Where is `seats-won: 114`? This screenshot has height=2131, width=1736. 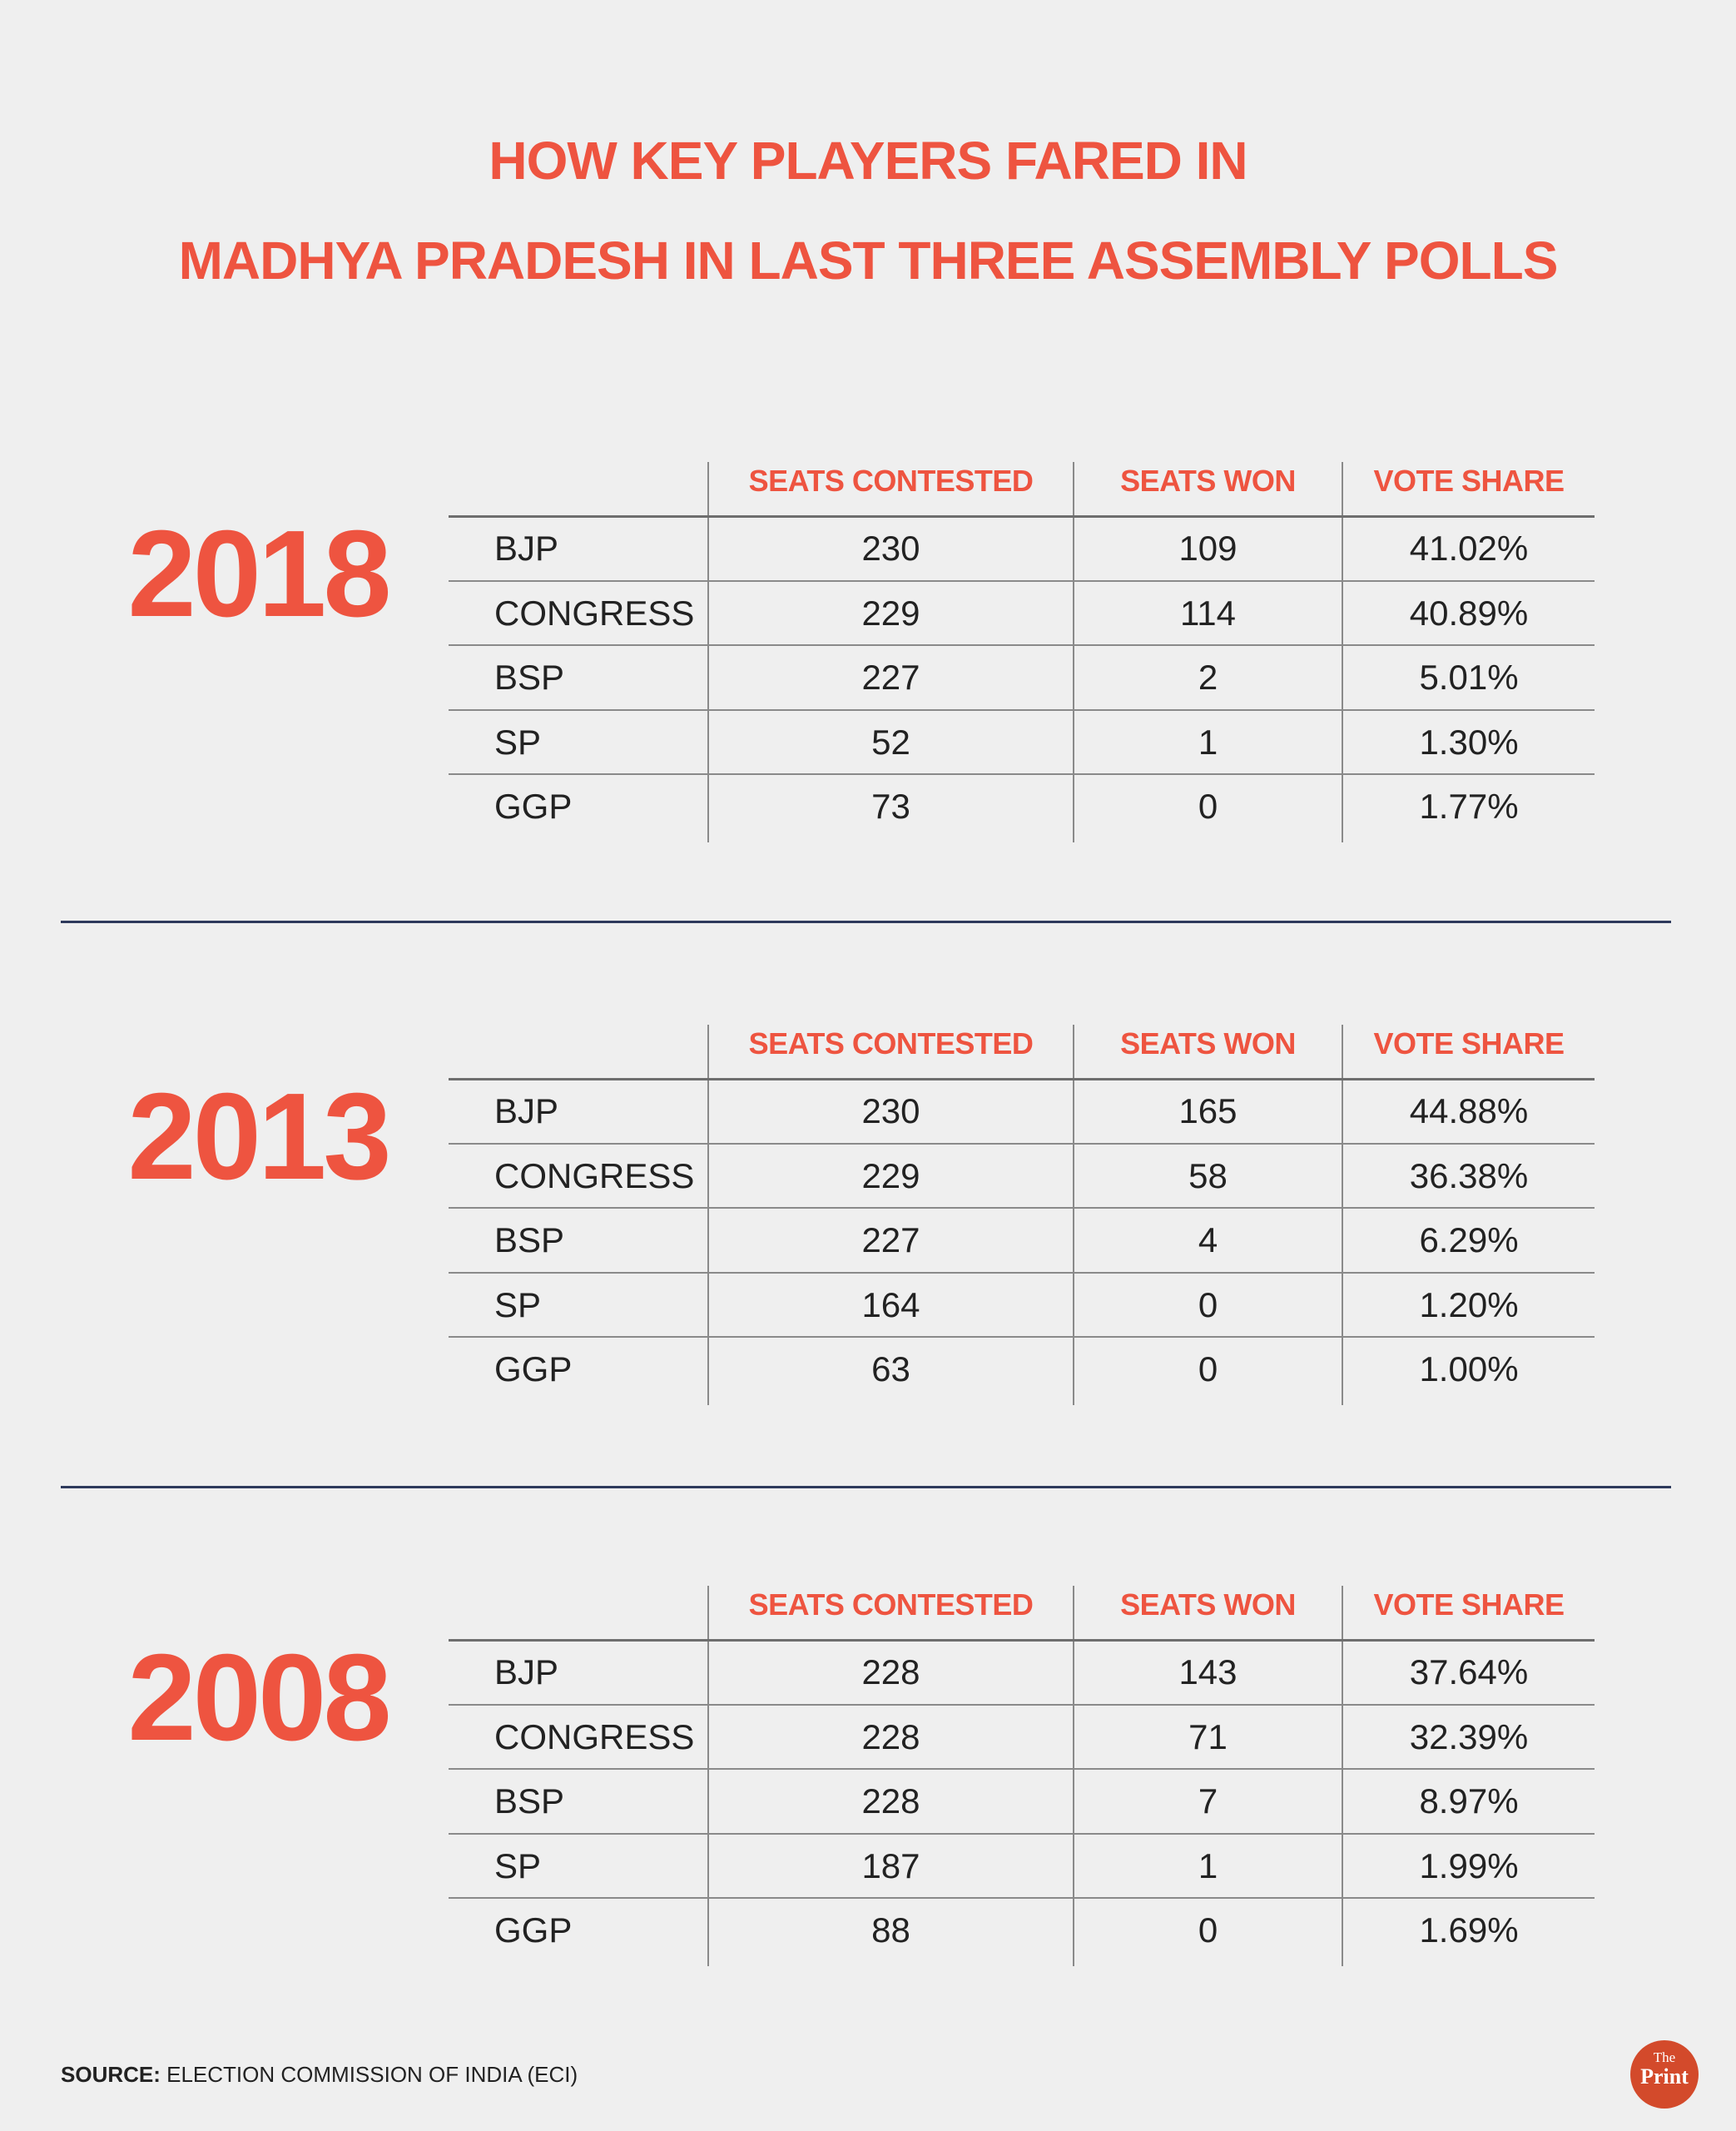
seats-won: 114 is located at coordinates (1208, 613).